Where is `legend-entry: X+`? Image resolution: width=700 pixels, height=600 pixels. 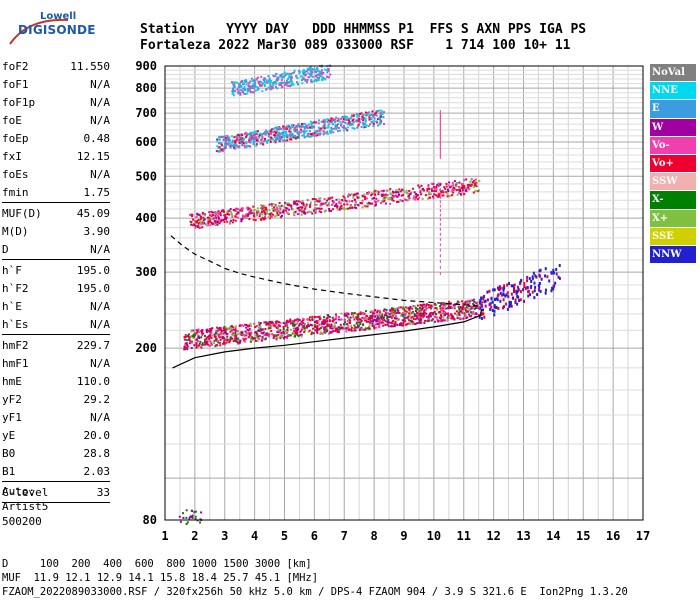 legend-entry: X+ is located at coordinates (673, 218).